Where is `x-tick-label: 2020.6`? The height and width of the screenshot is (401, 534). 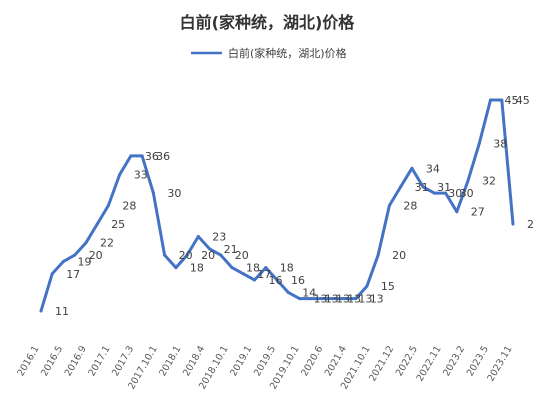
x-tick-label: 2020.6 is located at coordinates (312, 361).